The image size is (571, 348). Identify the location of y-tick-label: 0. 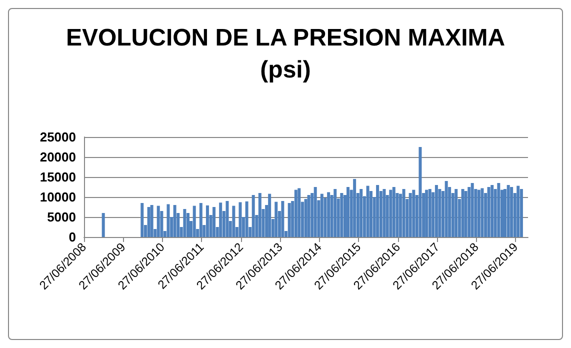
(72, 237).